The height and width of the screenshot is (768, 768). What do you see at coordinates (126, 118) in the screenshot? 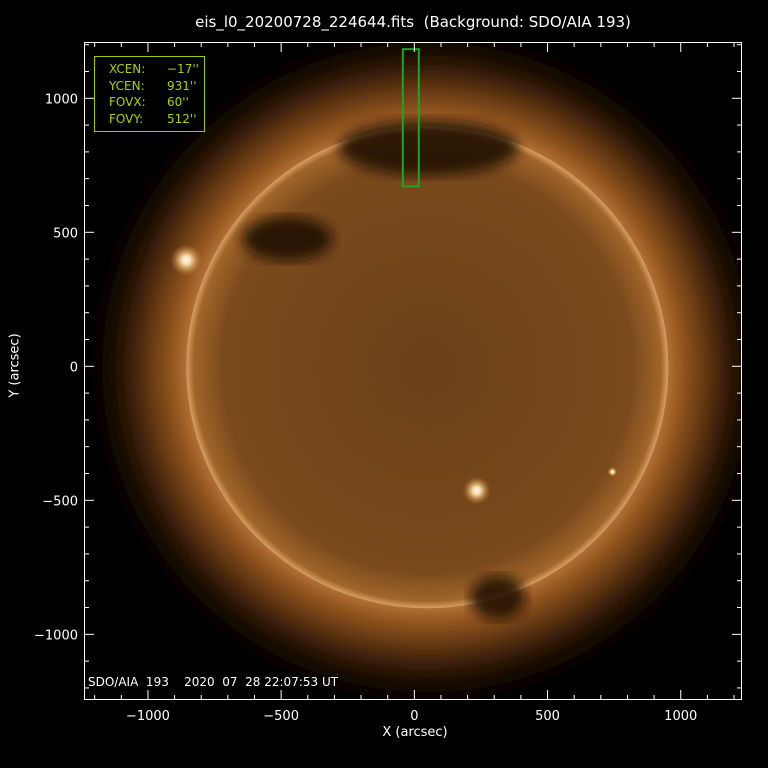
I see `legend-key: FOVY:` at bounding box center [126, 118].